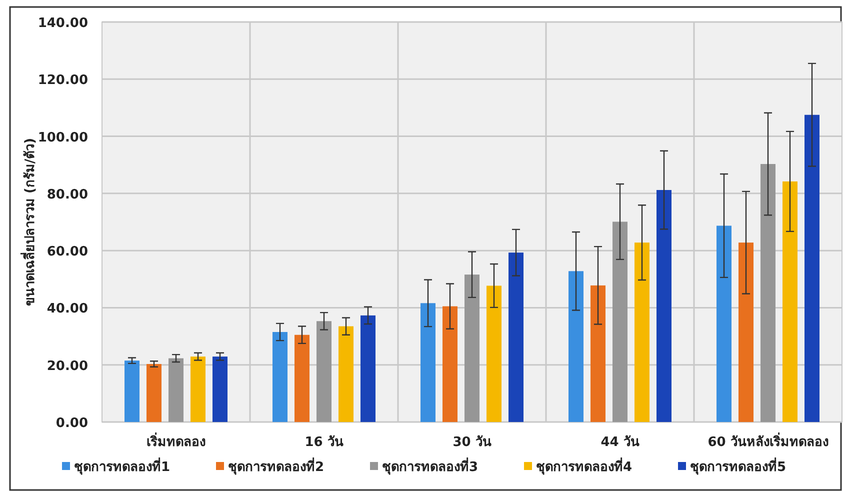 This screenshot has width=845, height=493. What do you see at coordinates (430, 466) in the screenshot?
I see `legend-label: ชุดการทดลองที่3` at bounding box center [430, 466].